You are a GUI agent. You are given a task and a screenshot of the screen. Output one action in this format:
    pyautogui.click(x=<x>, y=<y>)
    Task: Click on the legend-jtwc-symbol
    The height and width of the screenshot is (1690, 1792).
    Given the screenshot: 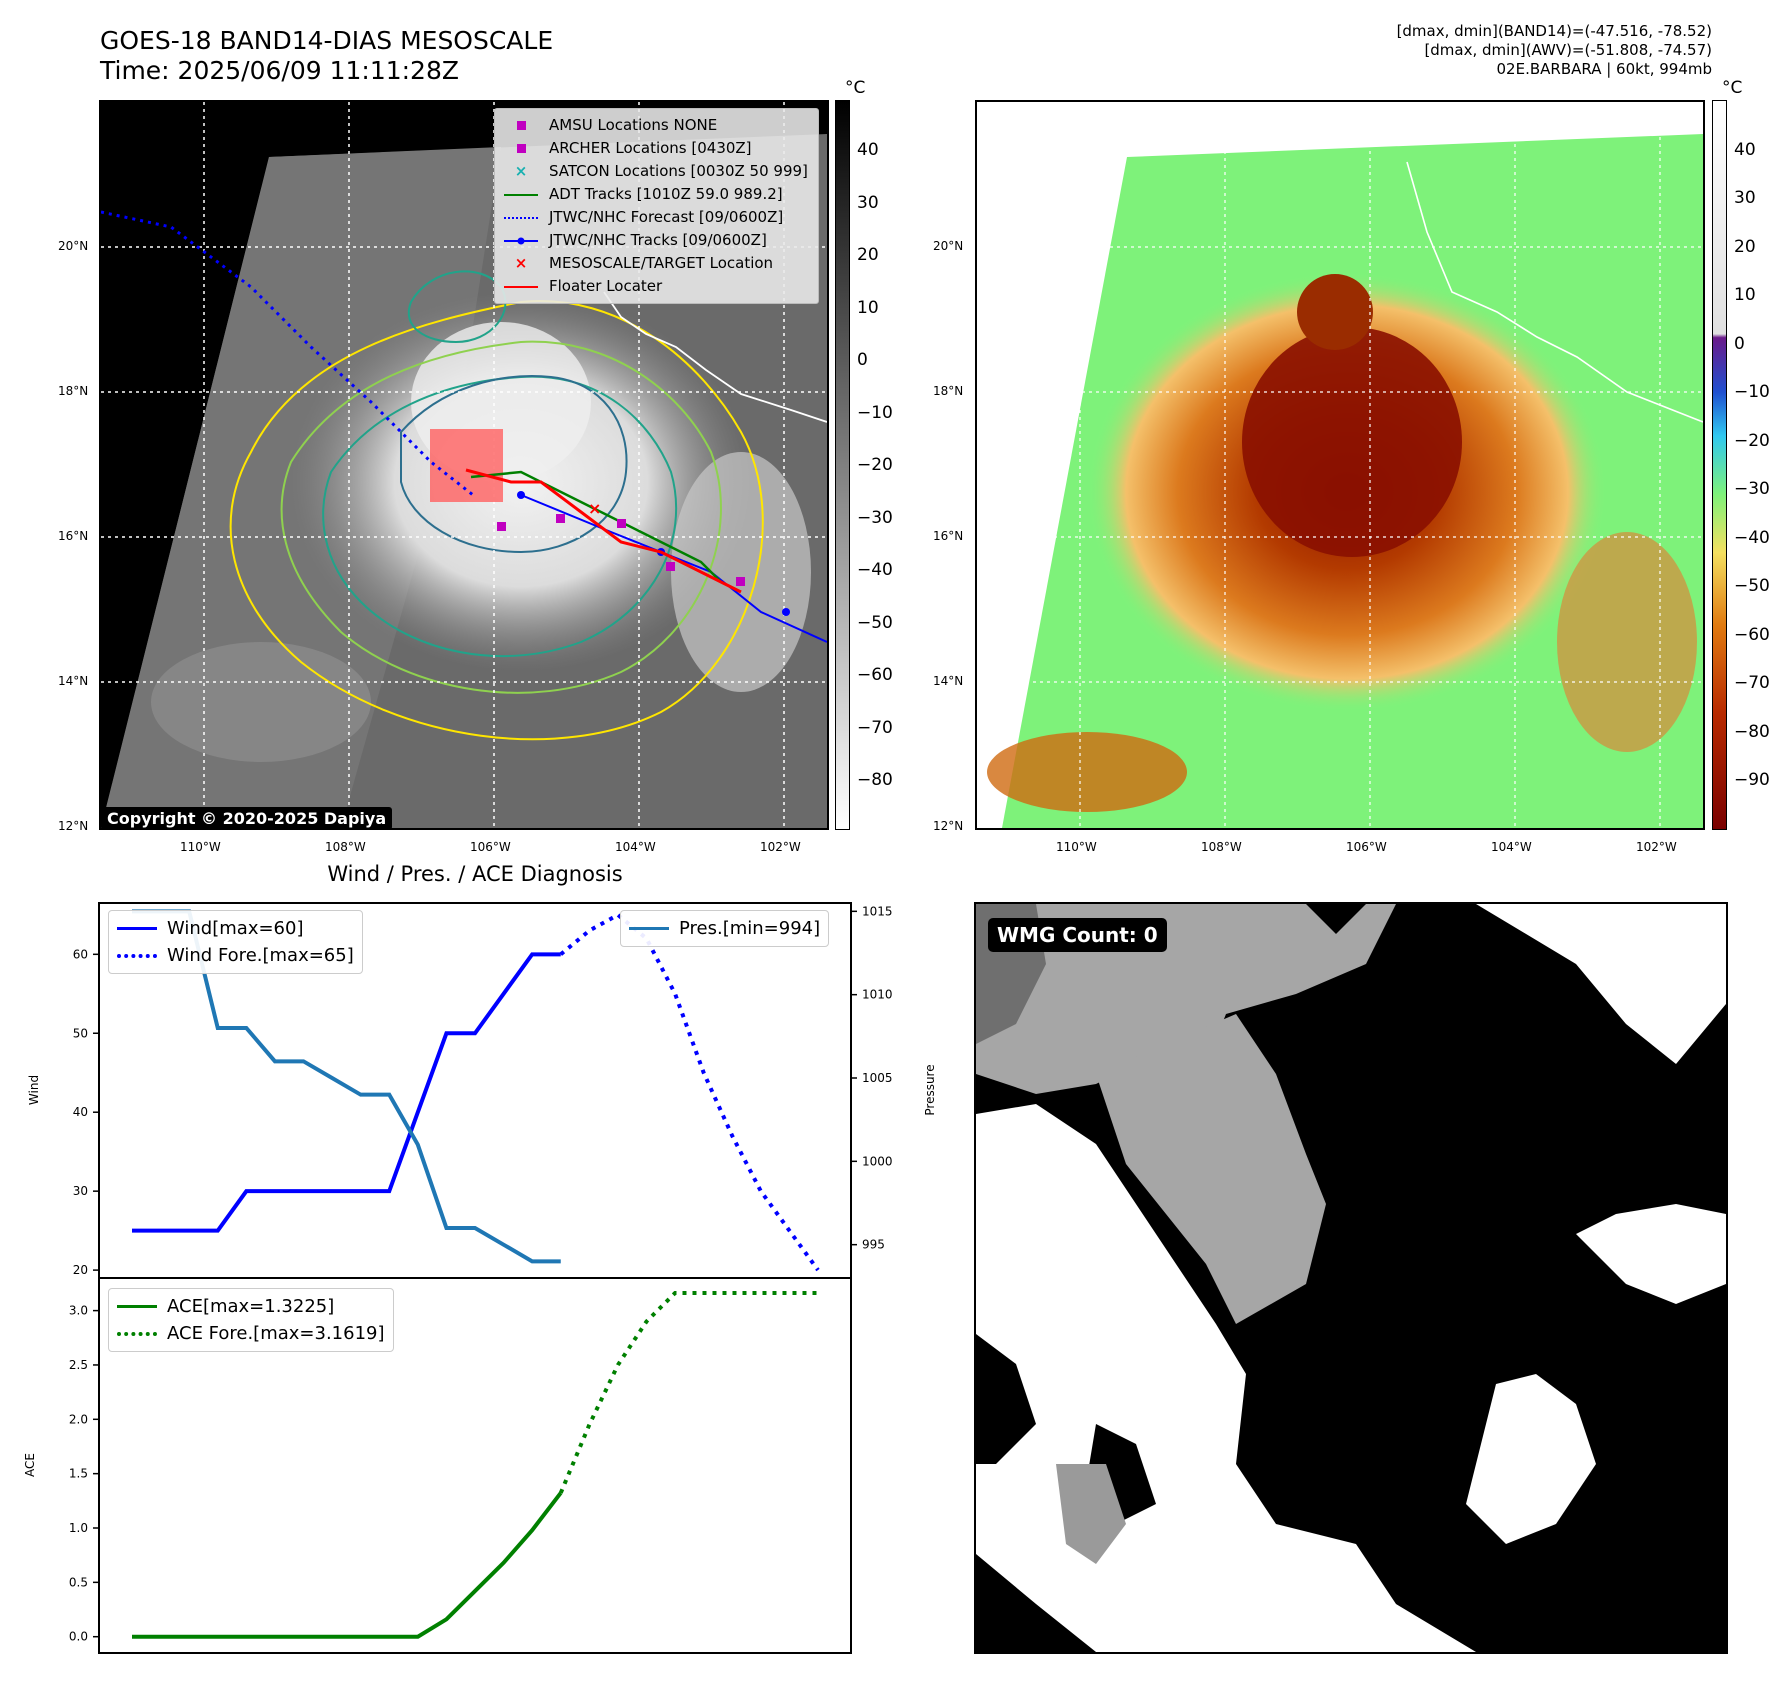 What is the action you would take?
    pyautogui.click(x=521, y=241)
    